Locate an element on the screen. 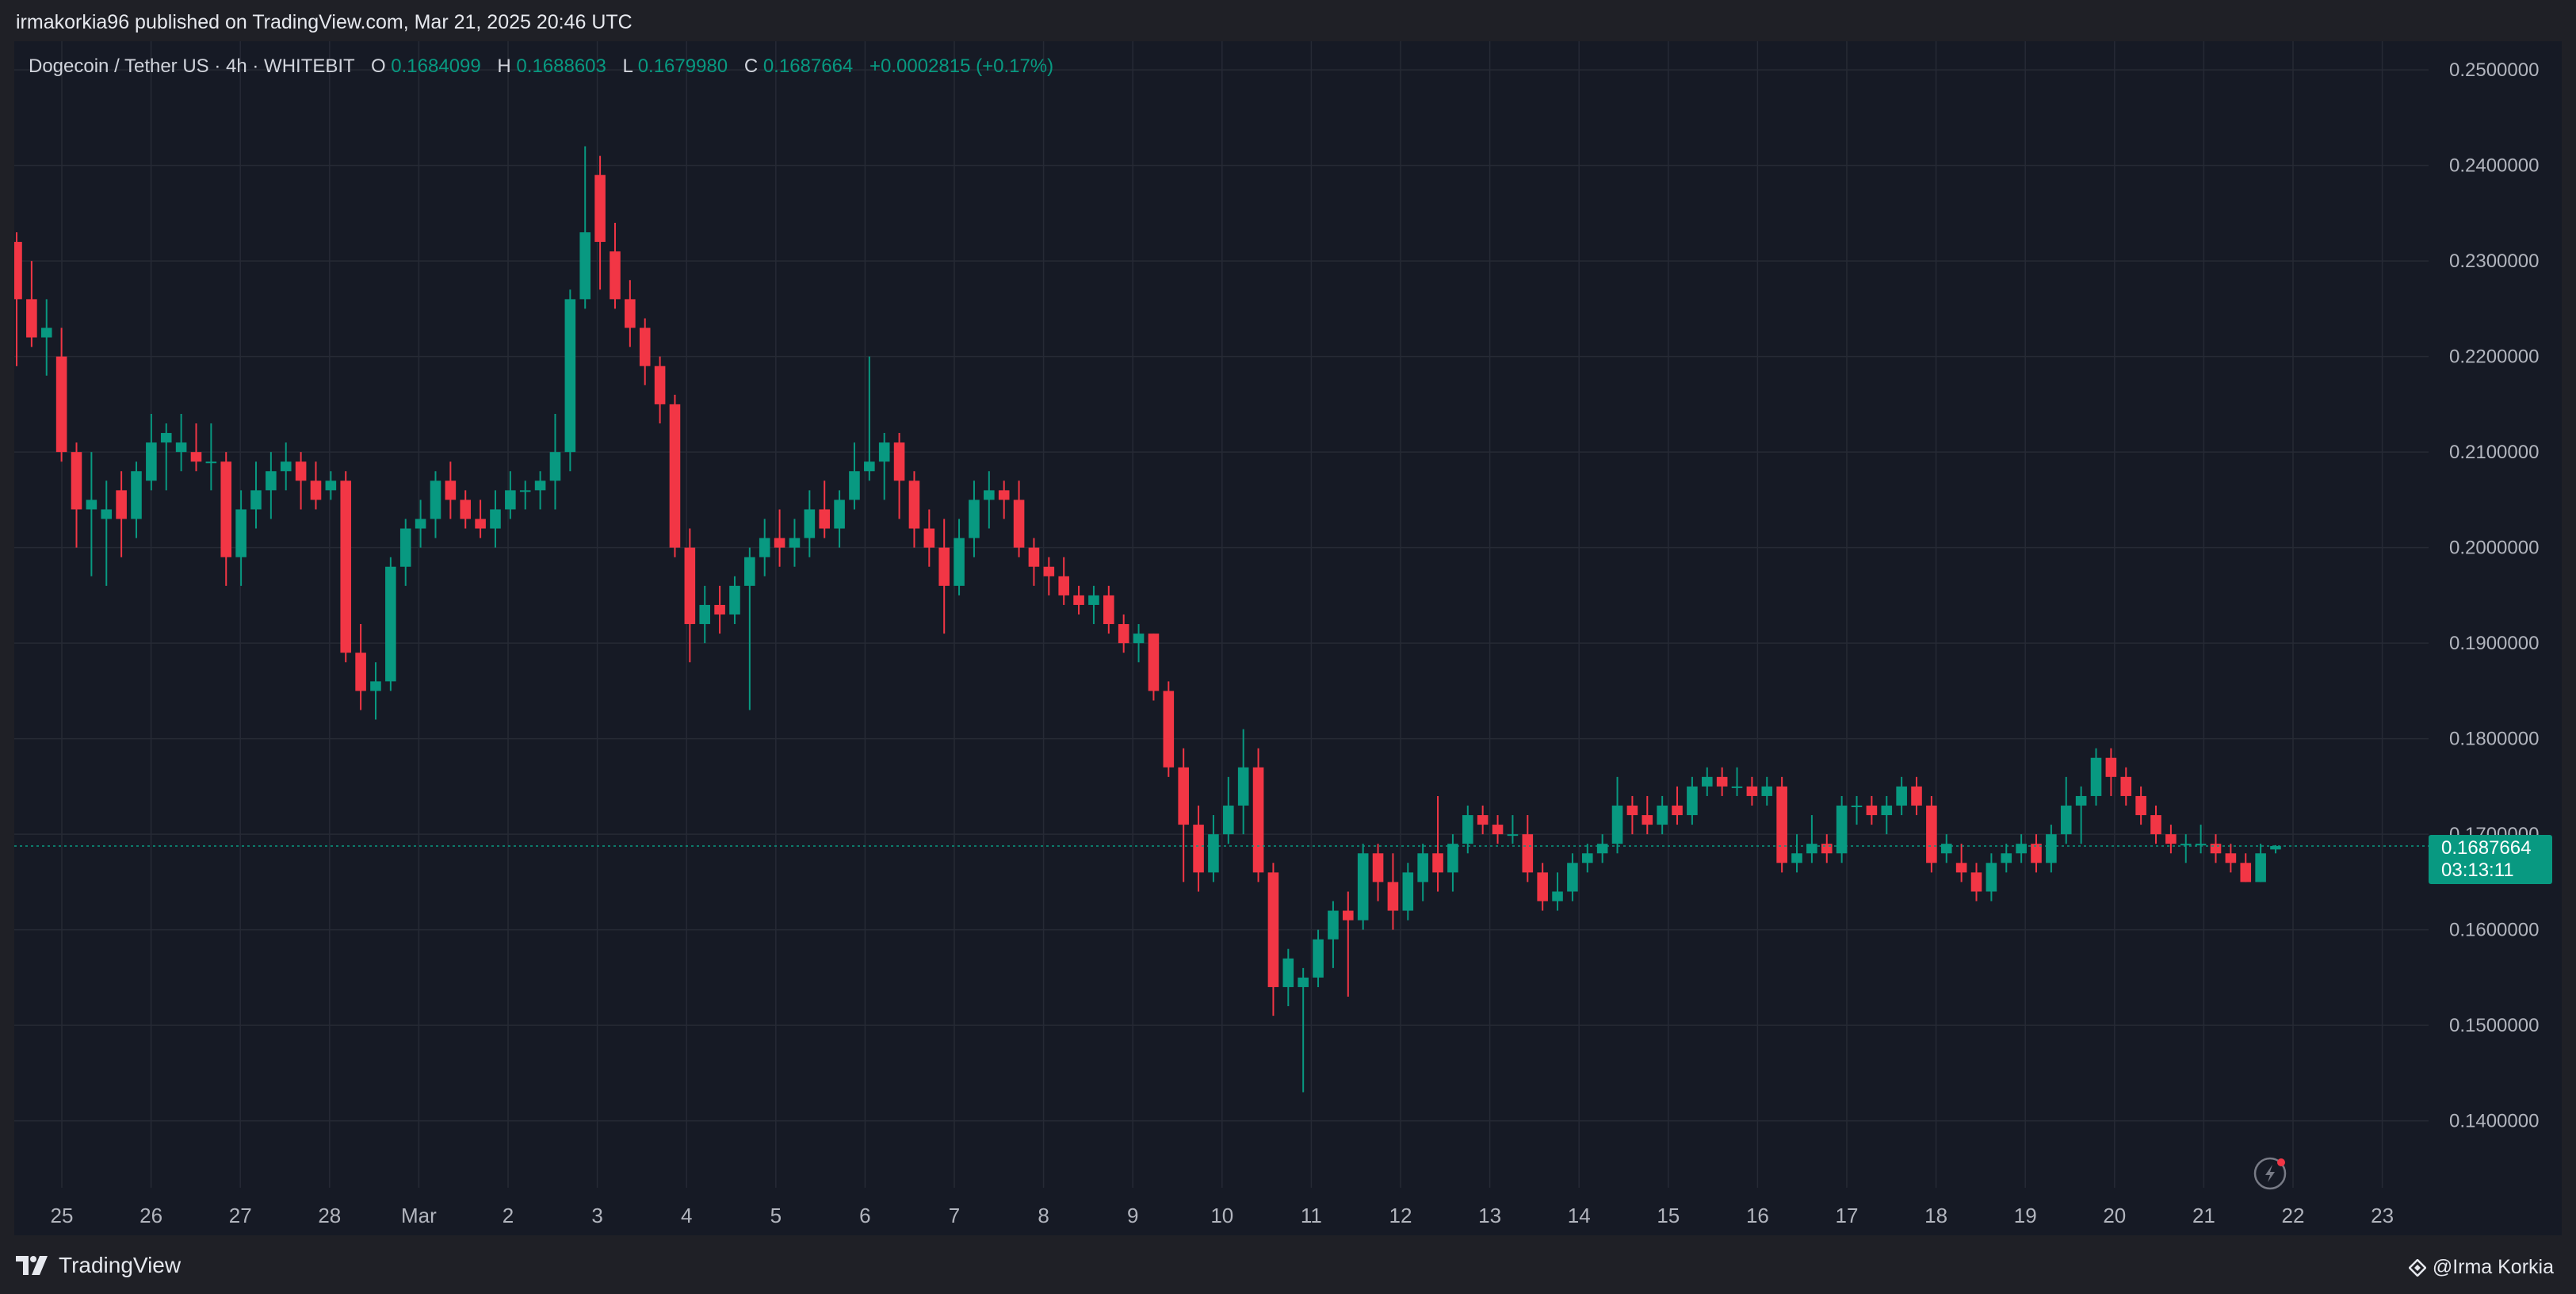 The image size is (2576, 1294). legend-change: +0.0002815 (+0.17%) is located at coordinates (961, 66).